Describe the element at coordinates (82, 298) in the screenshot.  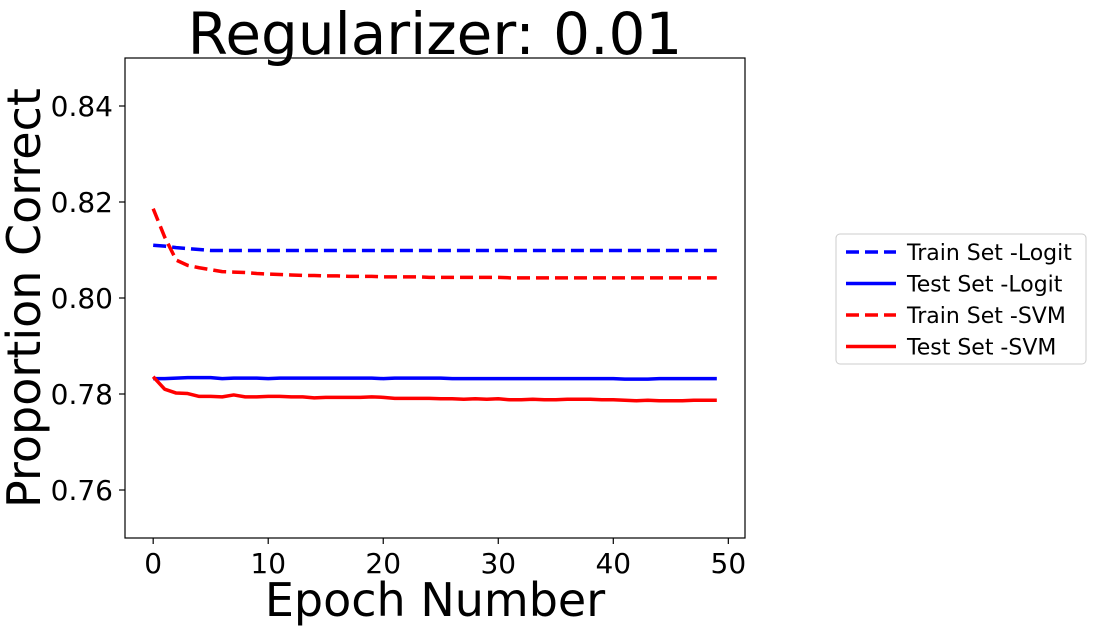
I see `y-tick-label: 0.80` at that location.